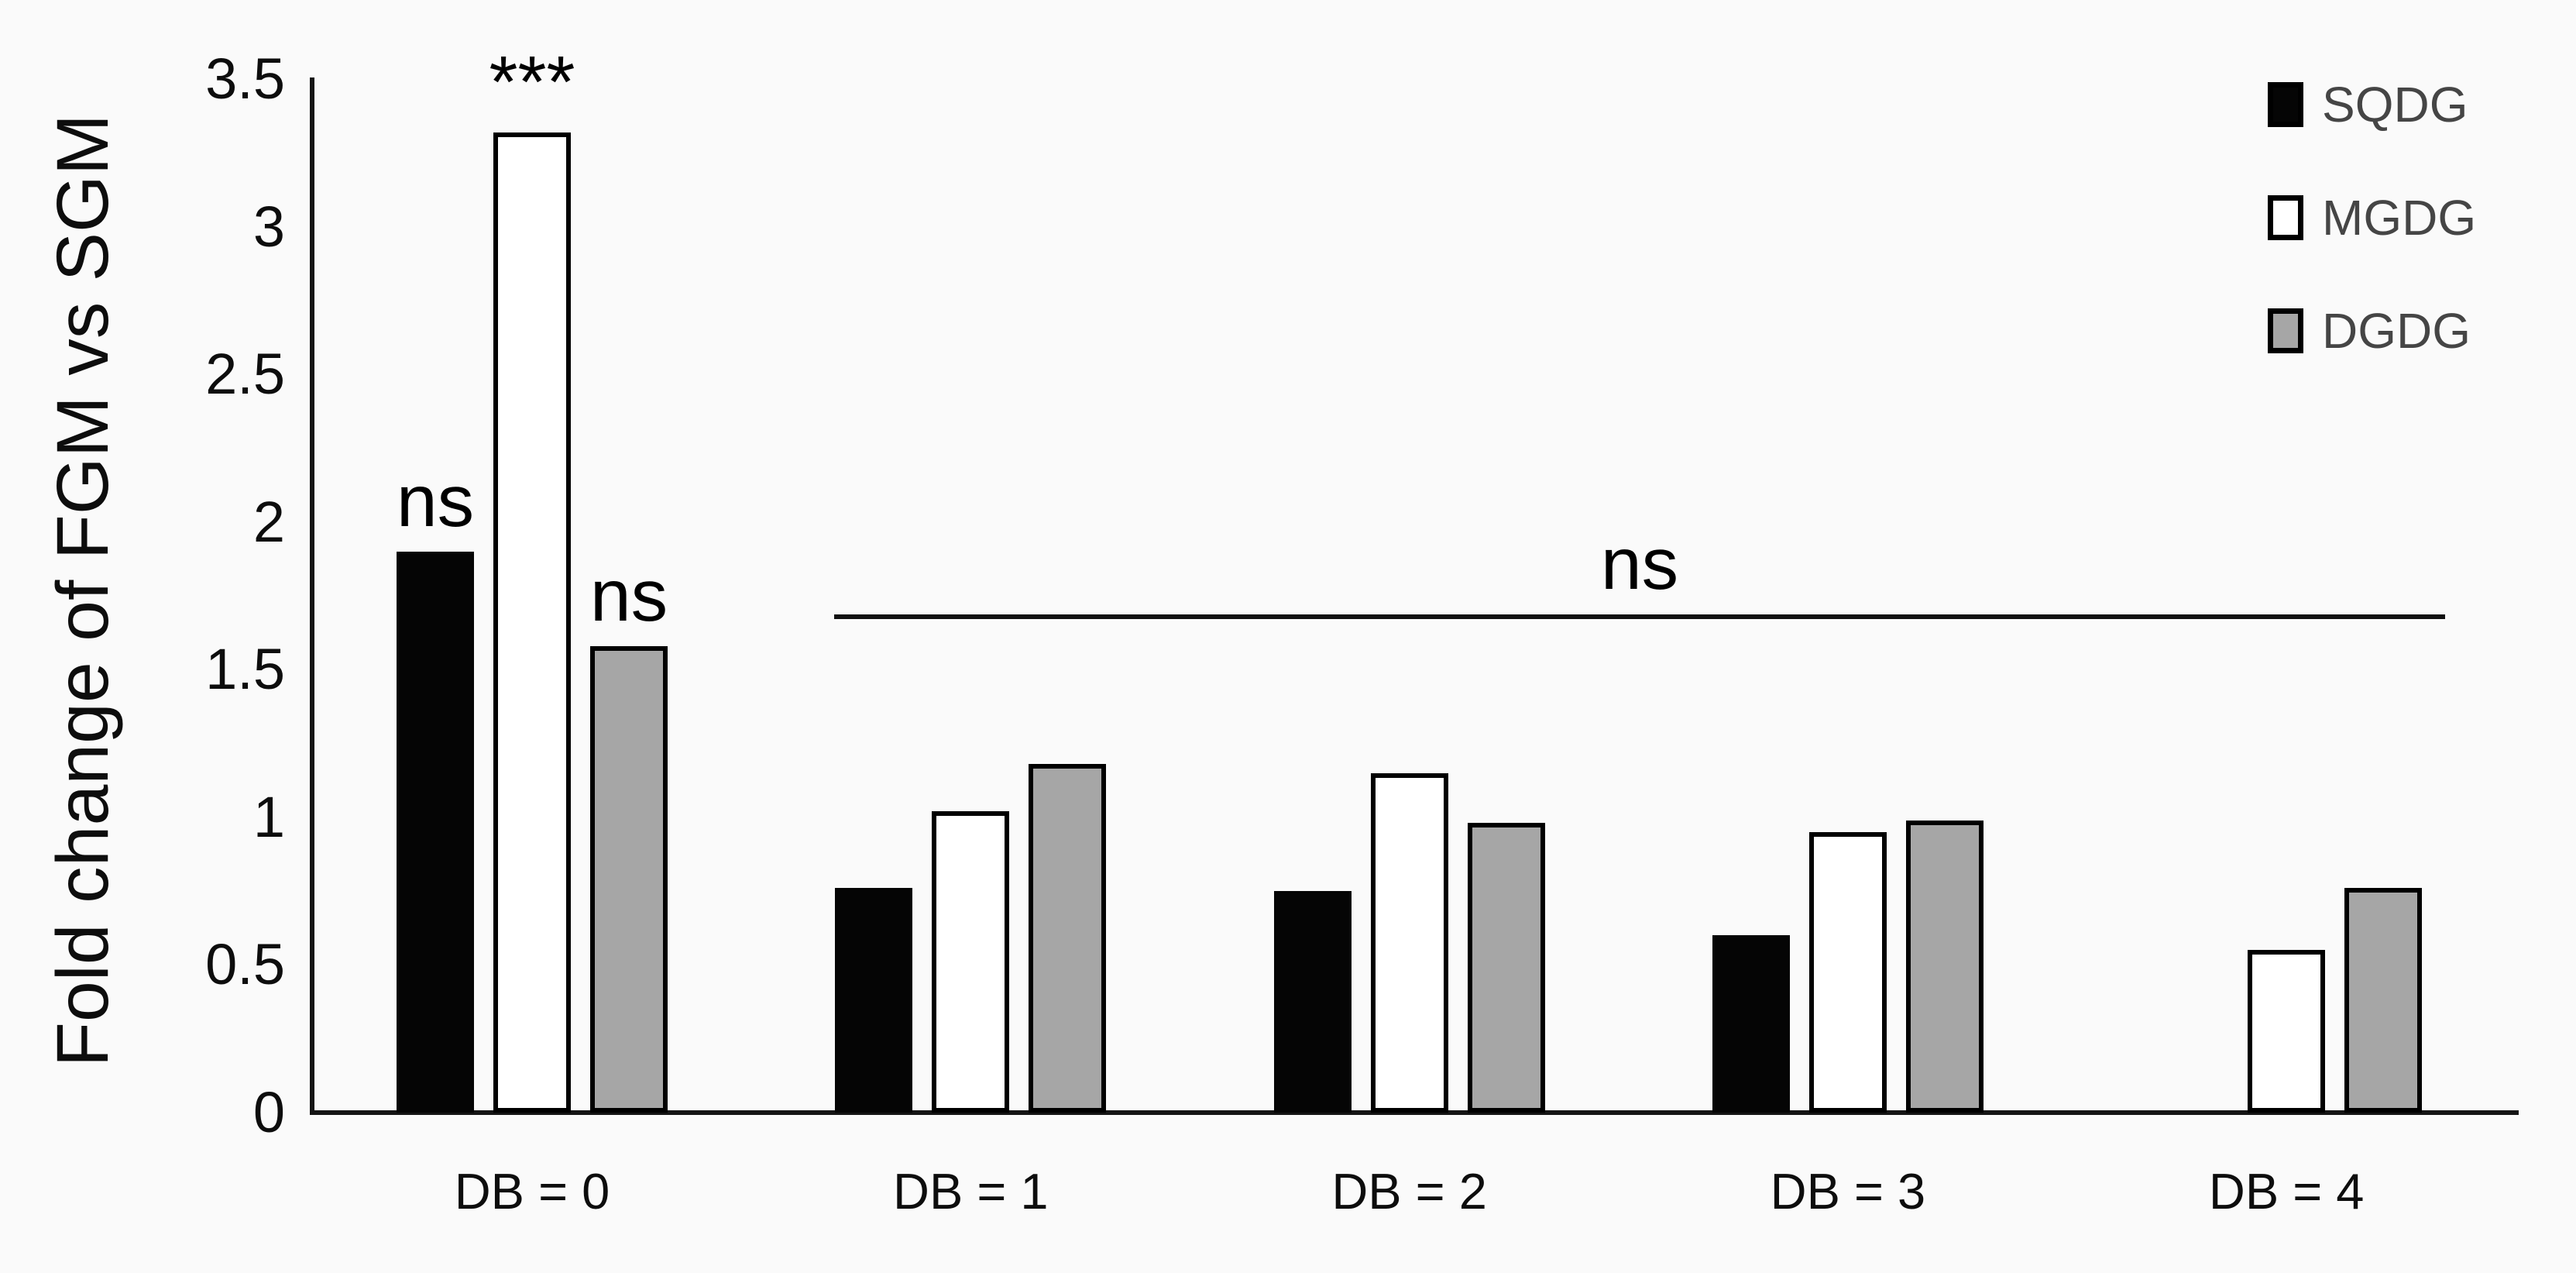 The width and height of the screenshot is (2576, 1273). I want to click on x-axis-line, so click(1414, 1112).